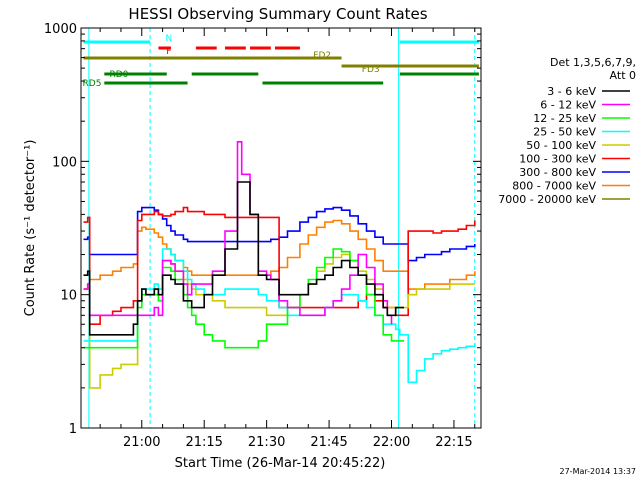  Describe the element at coordinates (453, 442) in the screenshot. I see `x-tick-label: 22:15` at that location.